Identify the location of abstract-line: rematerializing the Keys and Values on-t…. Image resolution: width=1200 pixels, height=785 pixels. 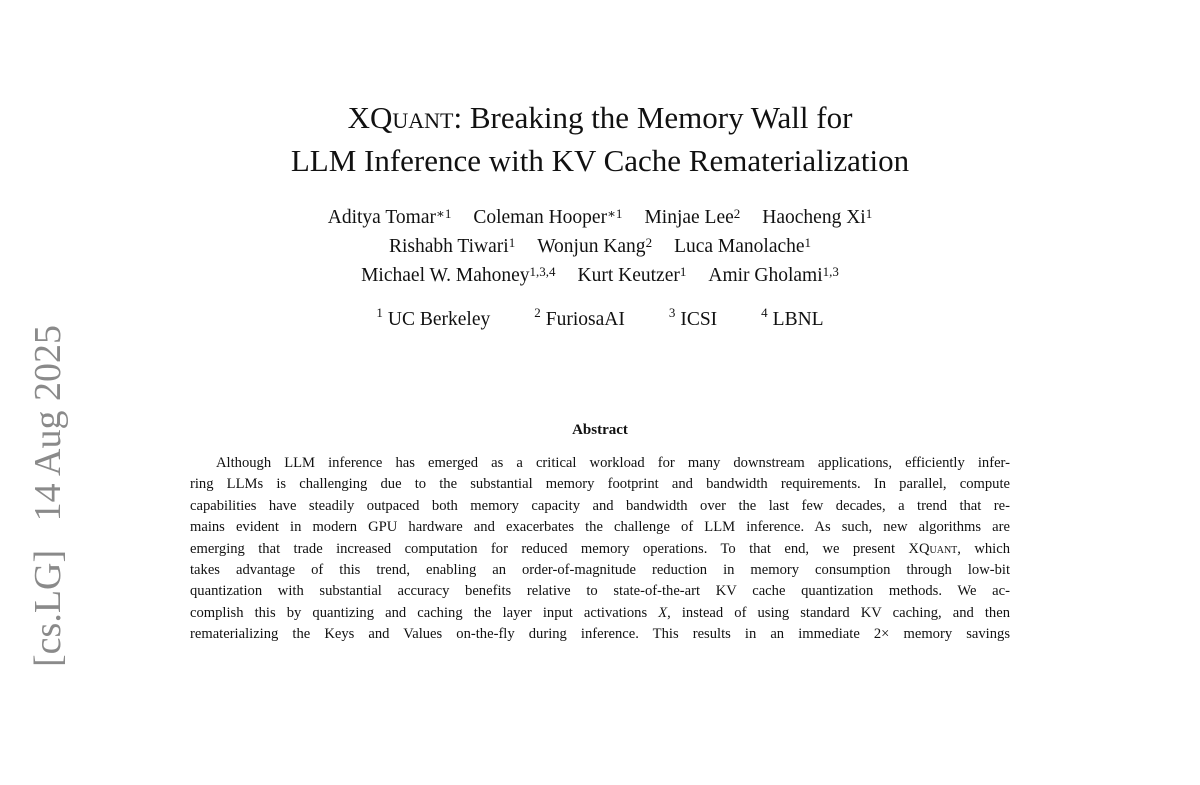
(600, 634).